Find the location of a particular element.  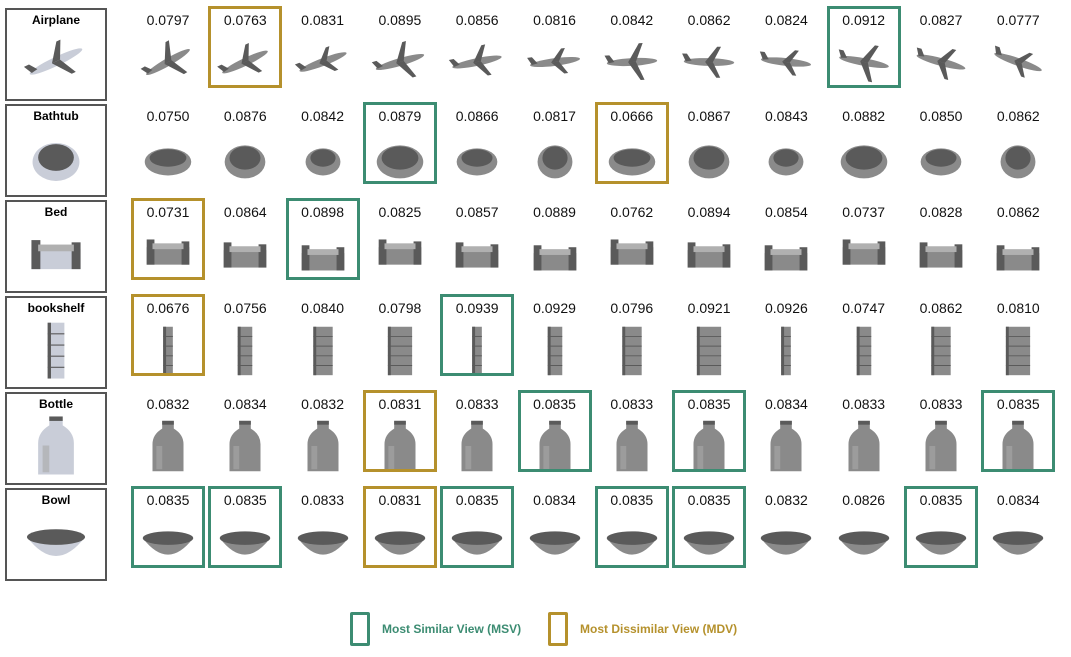

view-score: 0.0856 is located at coordinates (477, 20).